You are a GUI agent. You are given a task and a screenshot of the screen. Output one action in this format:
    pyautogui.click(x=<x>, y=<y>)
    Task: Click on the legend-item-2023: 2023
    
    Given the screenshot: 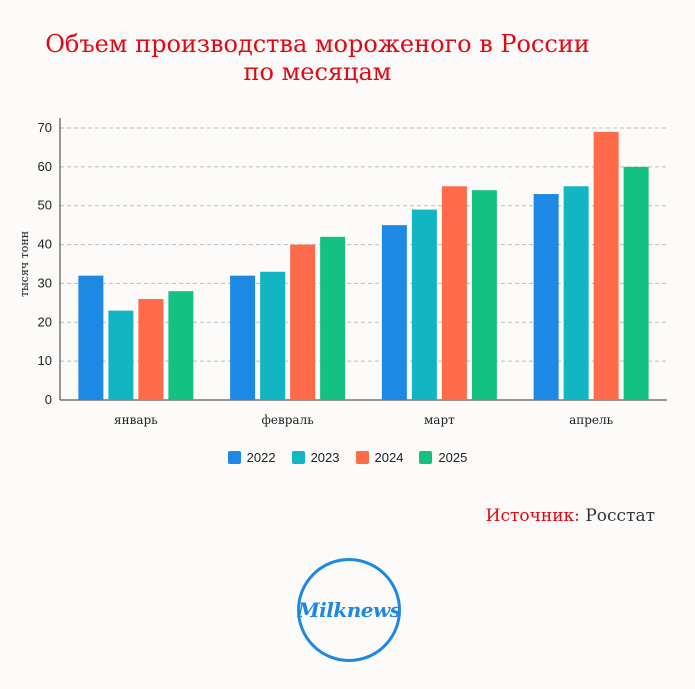 What is the action you would take?
    pyautogui.click(x=315, y=457)
    